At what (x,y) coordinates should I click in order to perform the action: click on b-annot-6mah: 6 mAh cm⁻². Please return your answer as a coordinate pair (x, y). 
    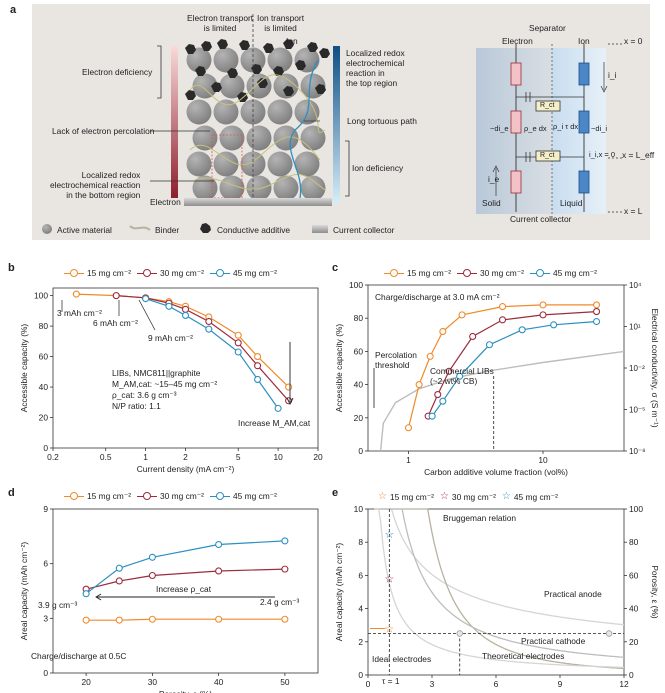
    Looking at the image, I should click on (115, 323).